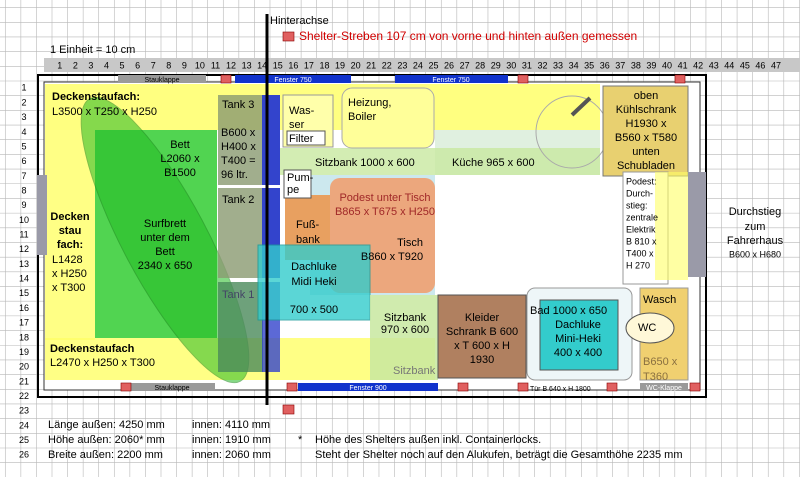 Image resolution: width=800 pixels, height=477 pixels. Describe the element at coordinates (24, 411) in the screenshot. I see `row-label: 23` at that location.